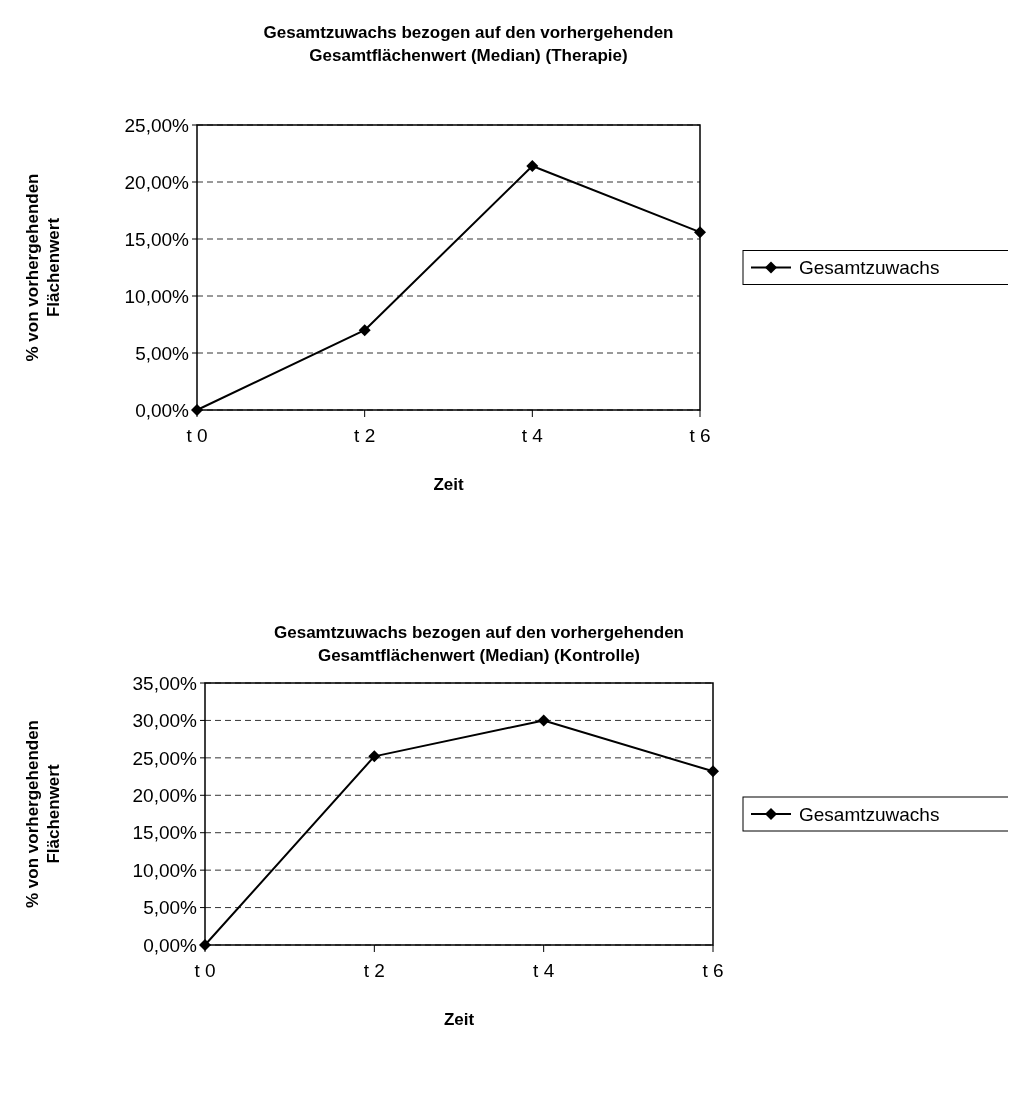  What do you see at coordinates (479, 644) in the screenshot?
I see `chart-title: Gesamtzuwachs bezogen auf den vorhergehenden Gesamtflächenwert (Median) (Kontrolle)` at bounding box center [479, 644].